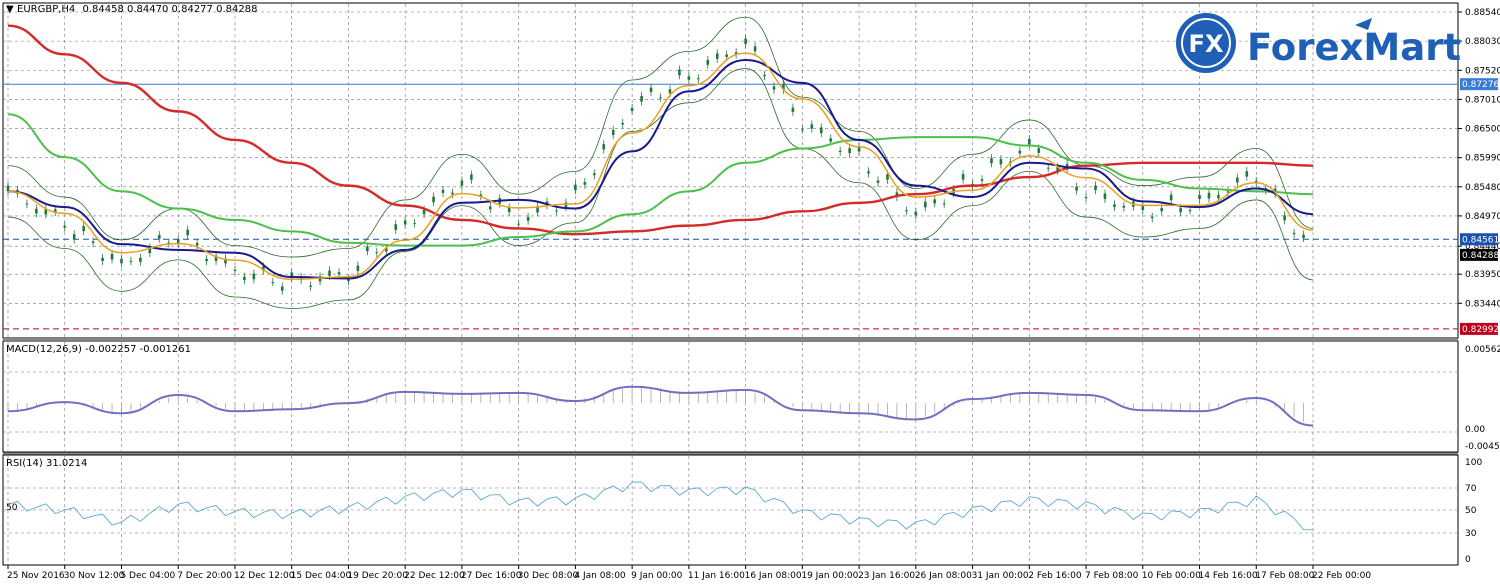  What do you see at coordinates (1482, 130) in the screenshot?
I see `price-tick-label: 0.86500` at bounding box center [1482, 130].